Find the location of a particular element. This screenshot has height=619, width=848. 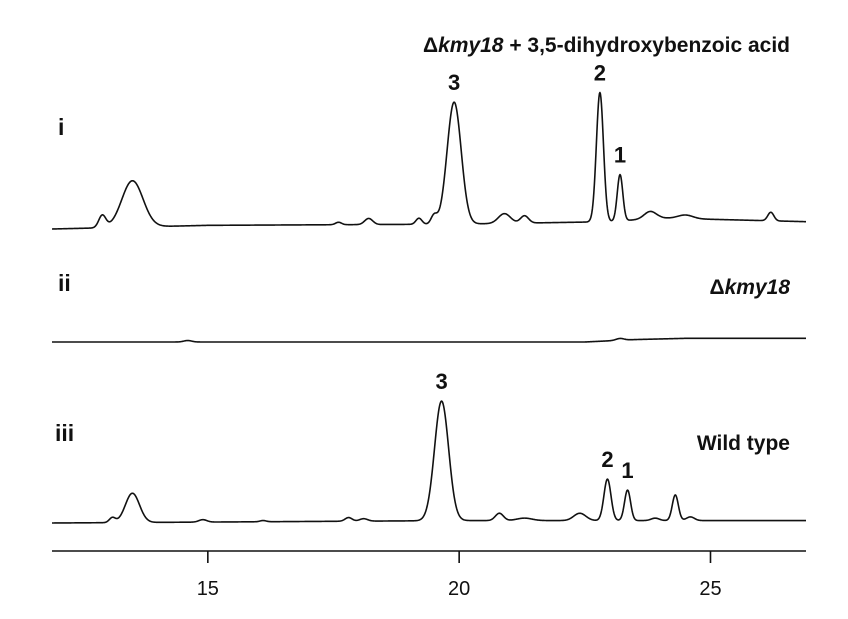

trace-label-ii: ii is located at coordinates (64, 283).